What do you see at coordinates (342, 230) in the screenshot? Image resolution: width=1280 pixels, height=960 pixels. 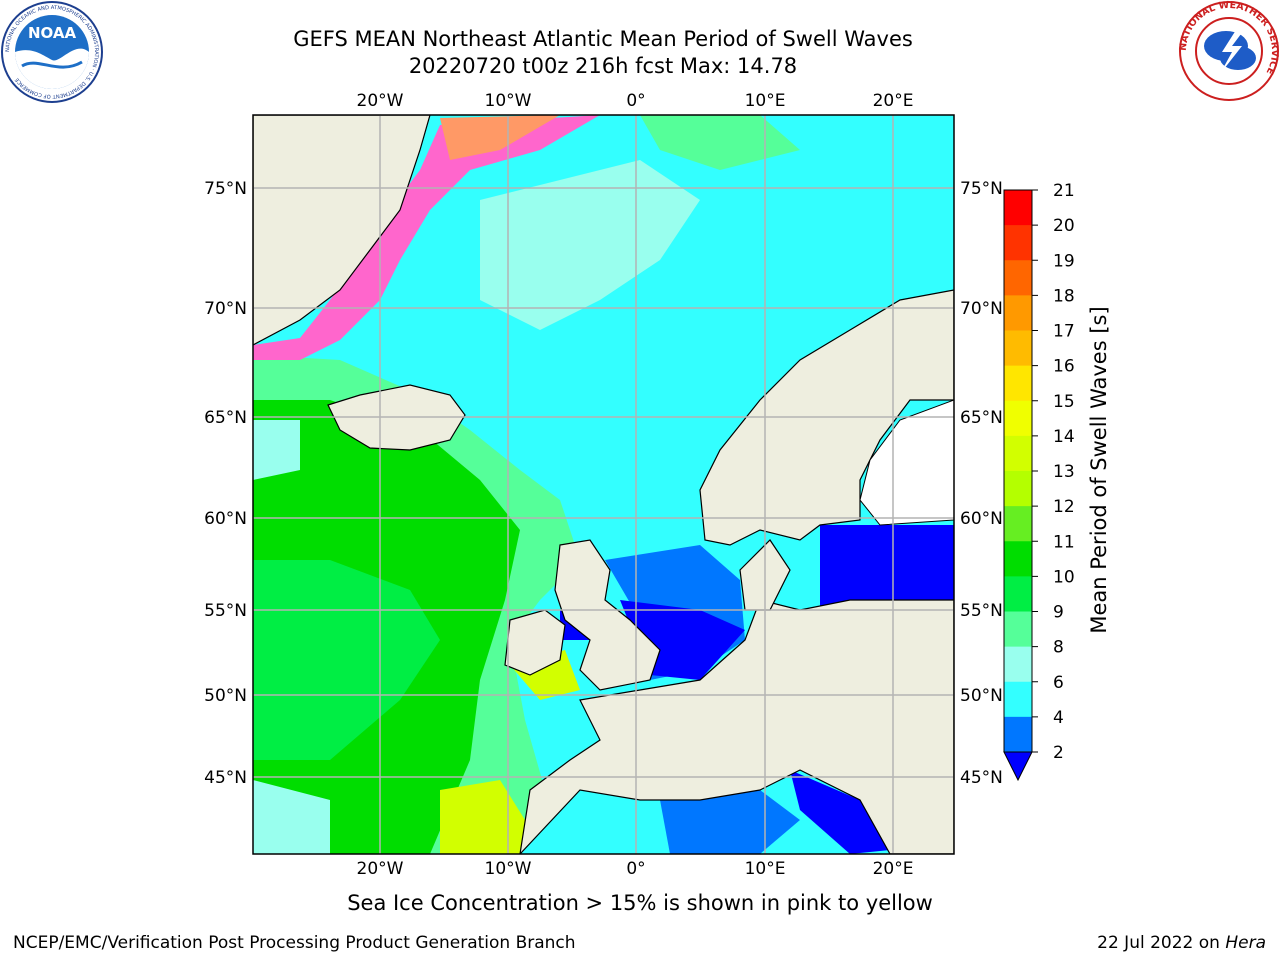 I see `greenland-land` at bounding box center [342, 230].